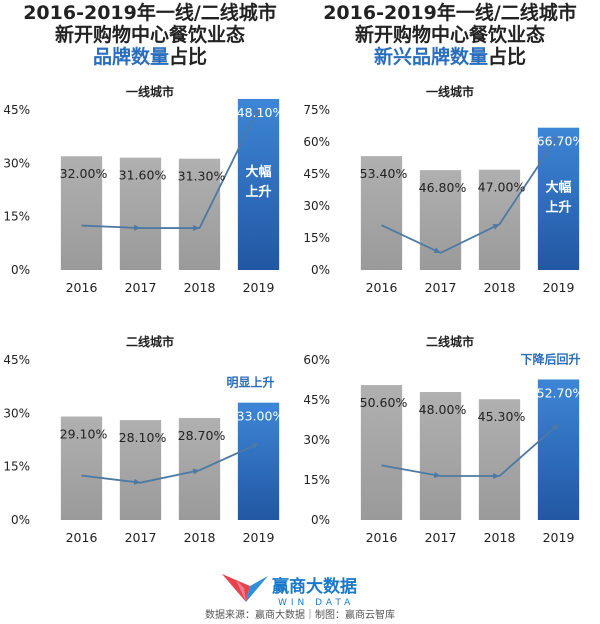 The width and height of the screenshot is (600, 624). I want to click on value-label: 50.60%, so click(384, 402).